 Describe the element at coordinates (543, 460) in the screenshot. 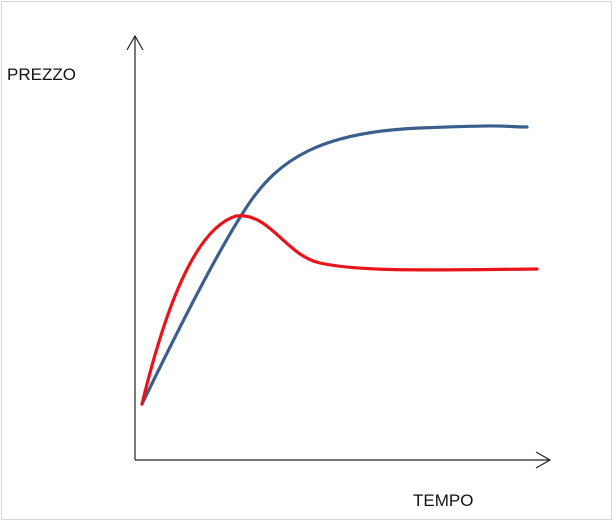

I see `x-axis-arrow-icon` at that location.